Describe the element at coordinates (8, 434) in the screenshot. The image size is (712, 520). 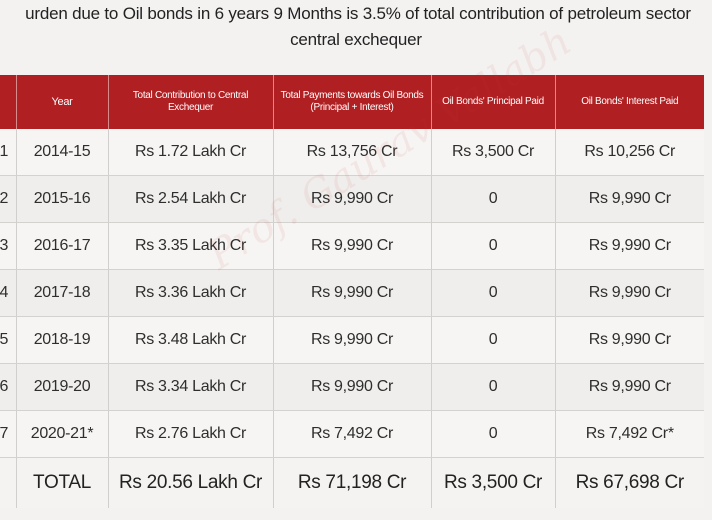
I see `cell-sn: 7` at that location.